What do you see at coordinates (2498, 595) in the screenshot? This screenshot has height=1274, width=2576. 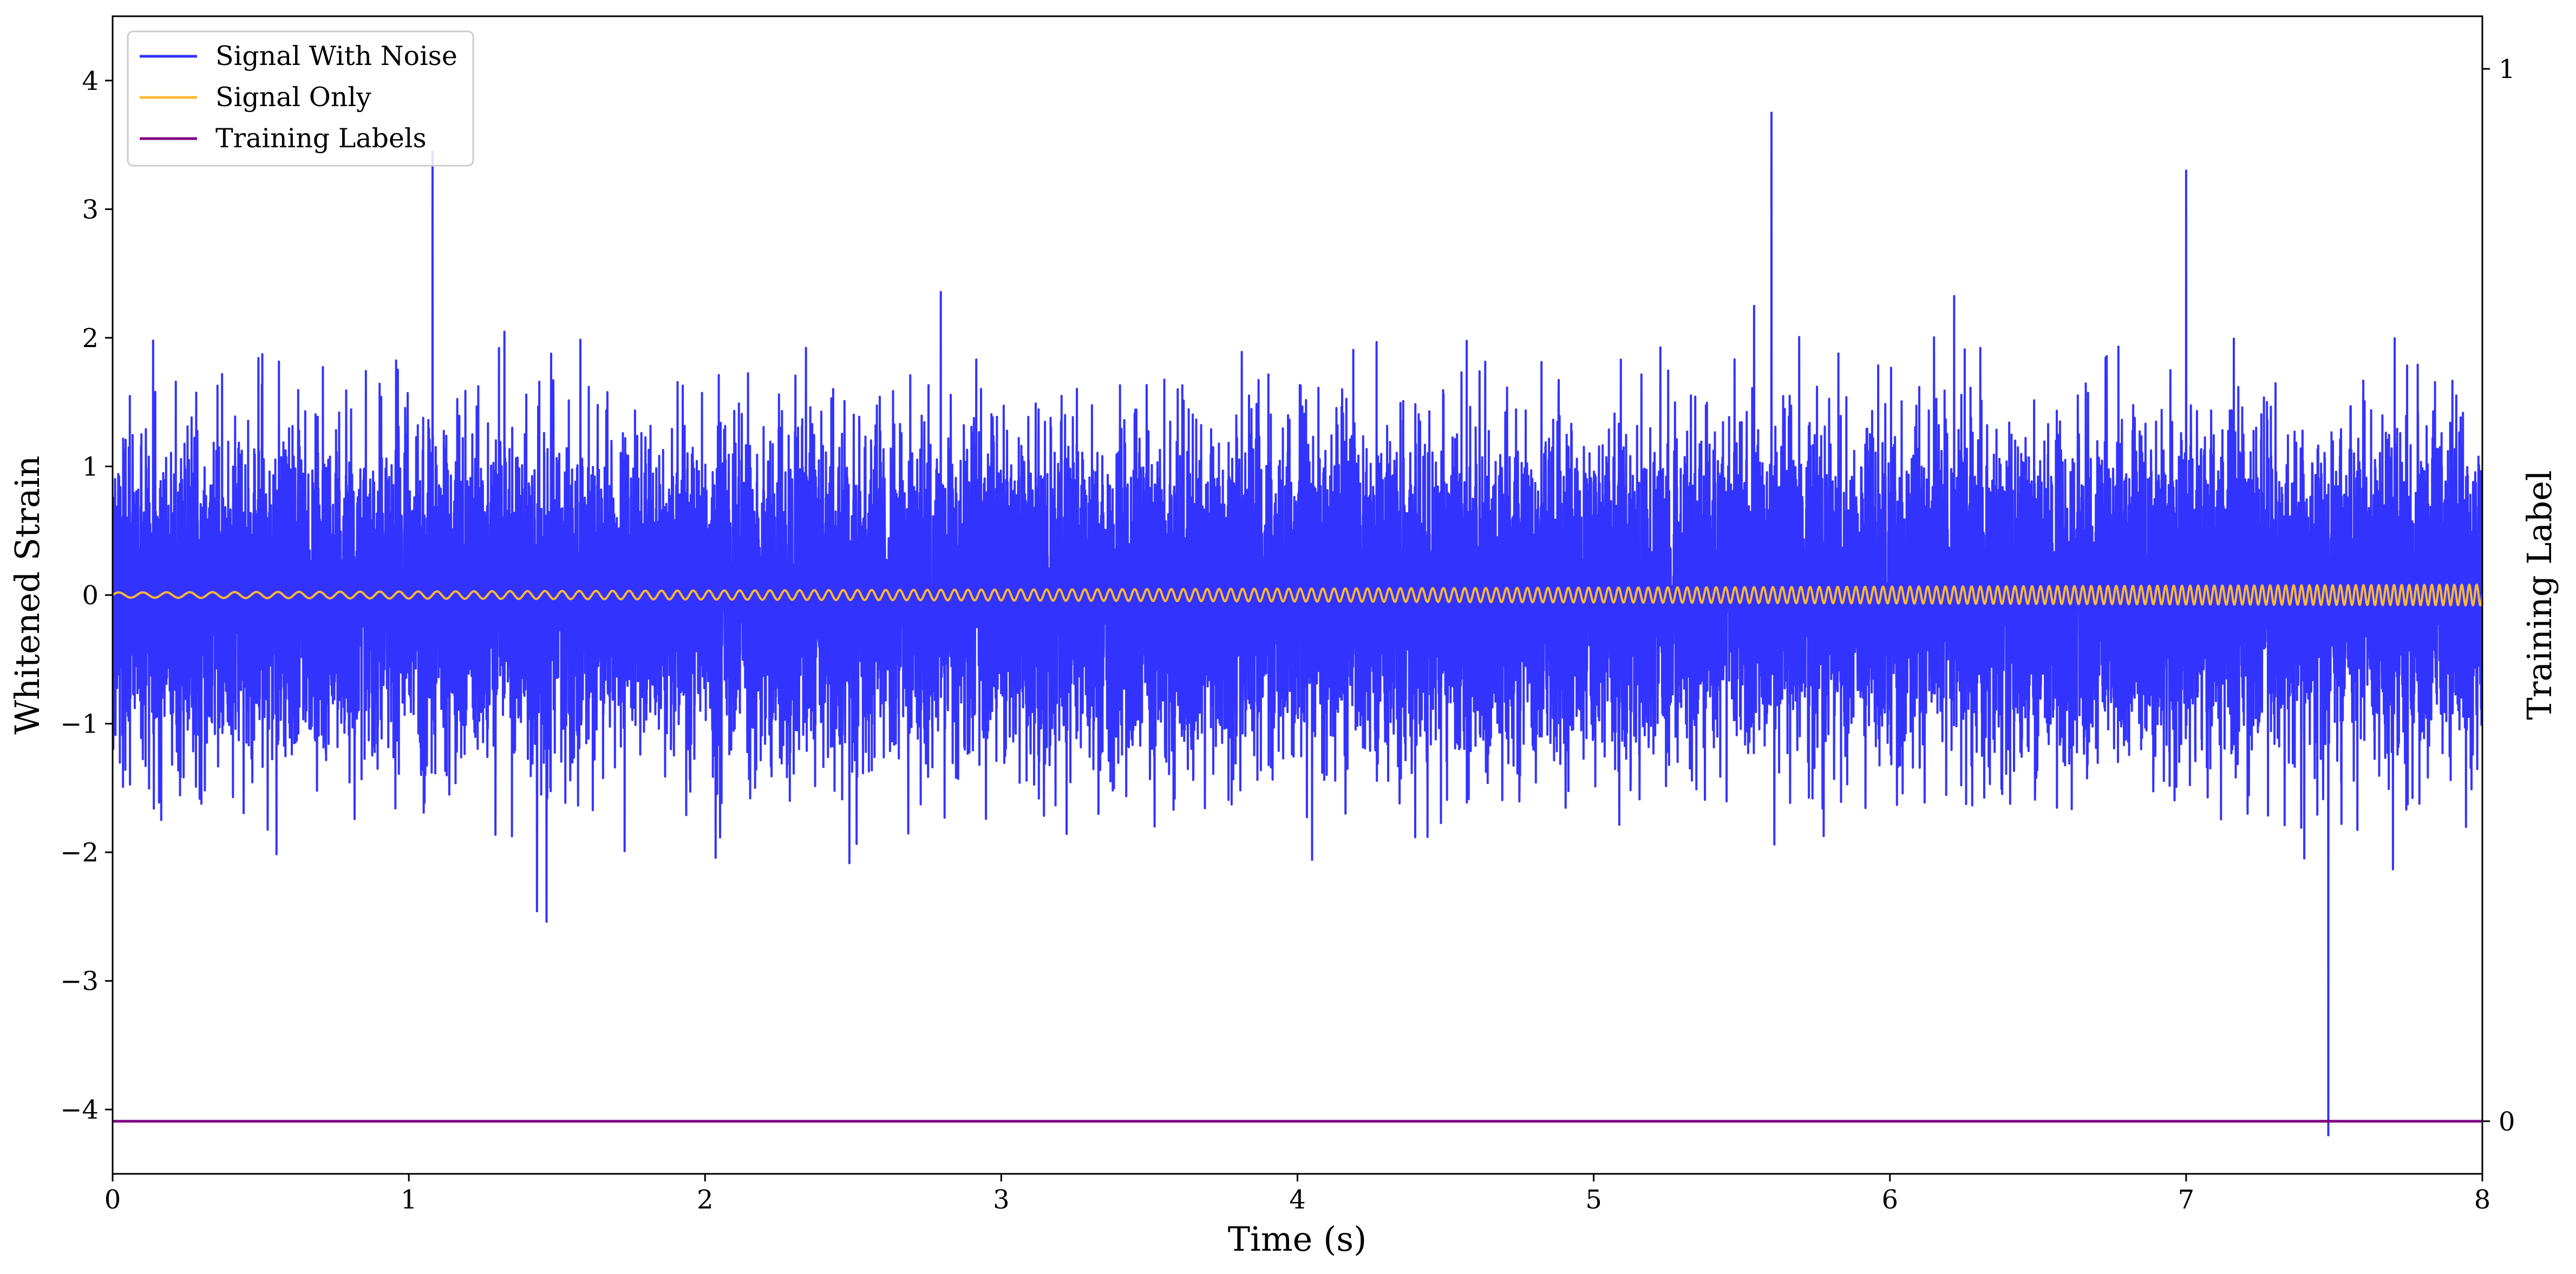 I see `y-axis-right: 01` at bounding box center [2498, 595].